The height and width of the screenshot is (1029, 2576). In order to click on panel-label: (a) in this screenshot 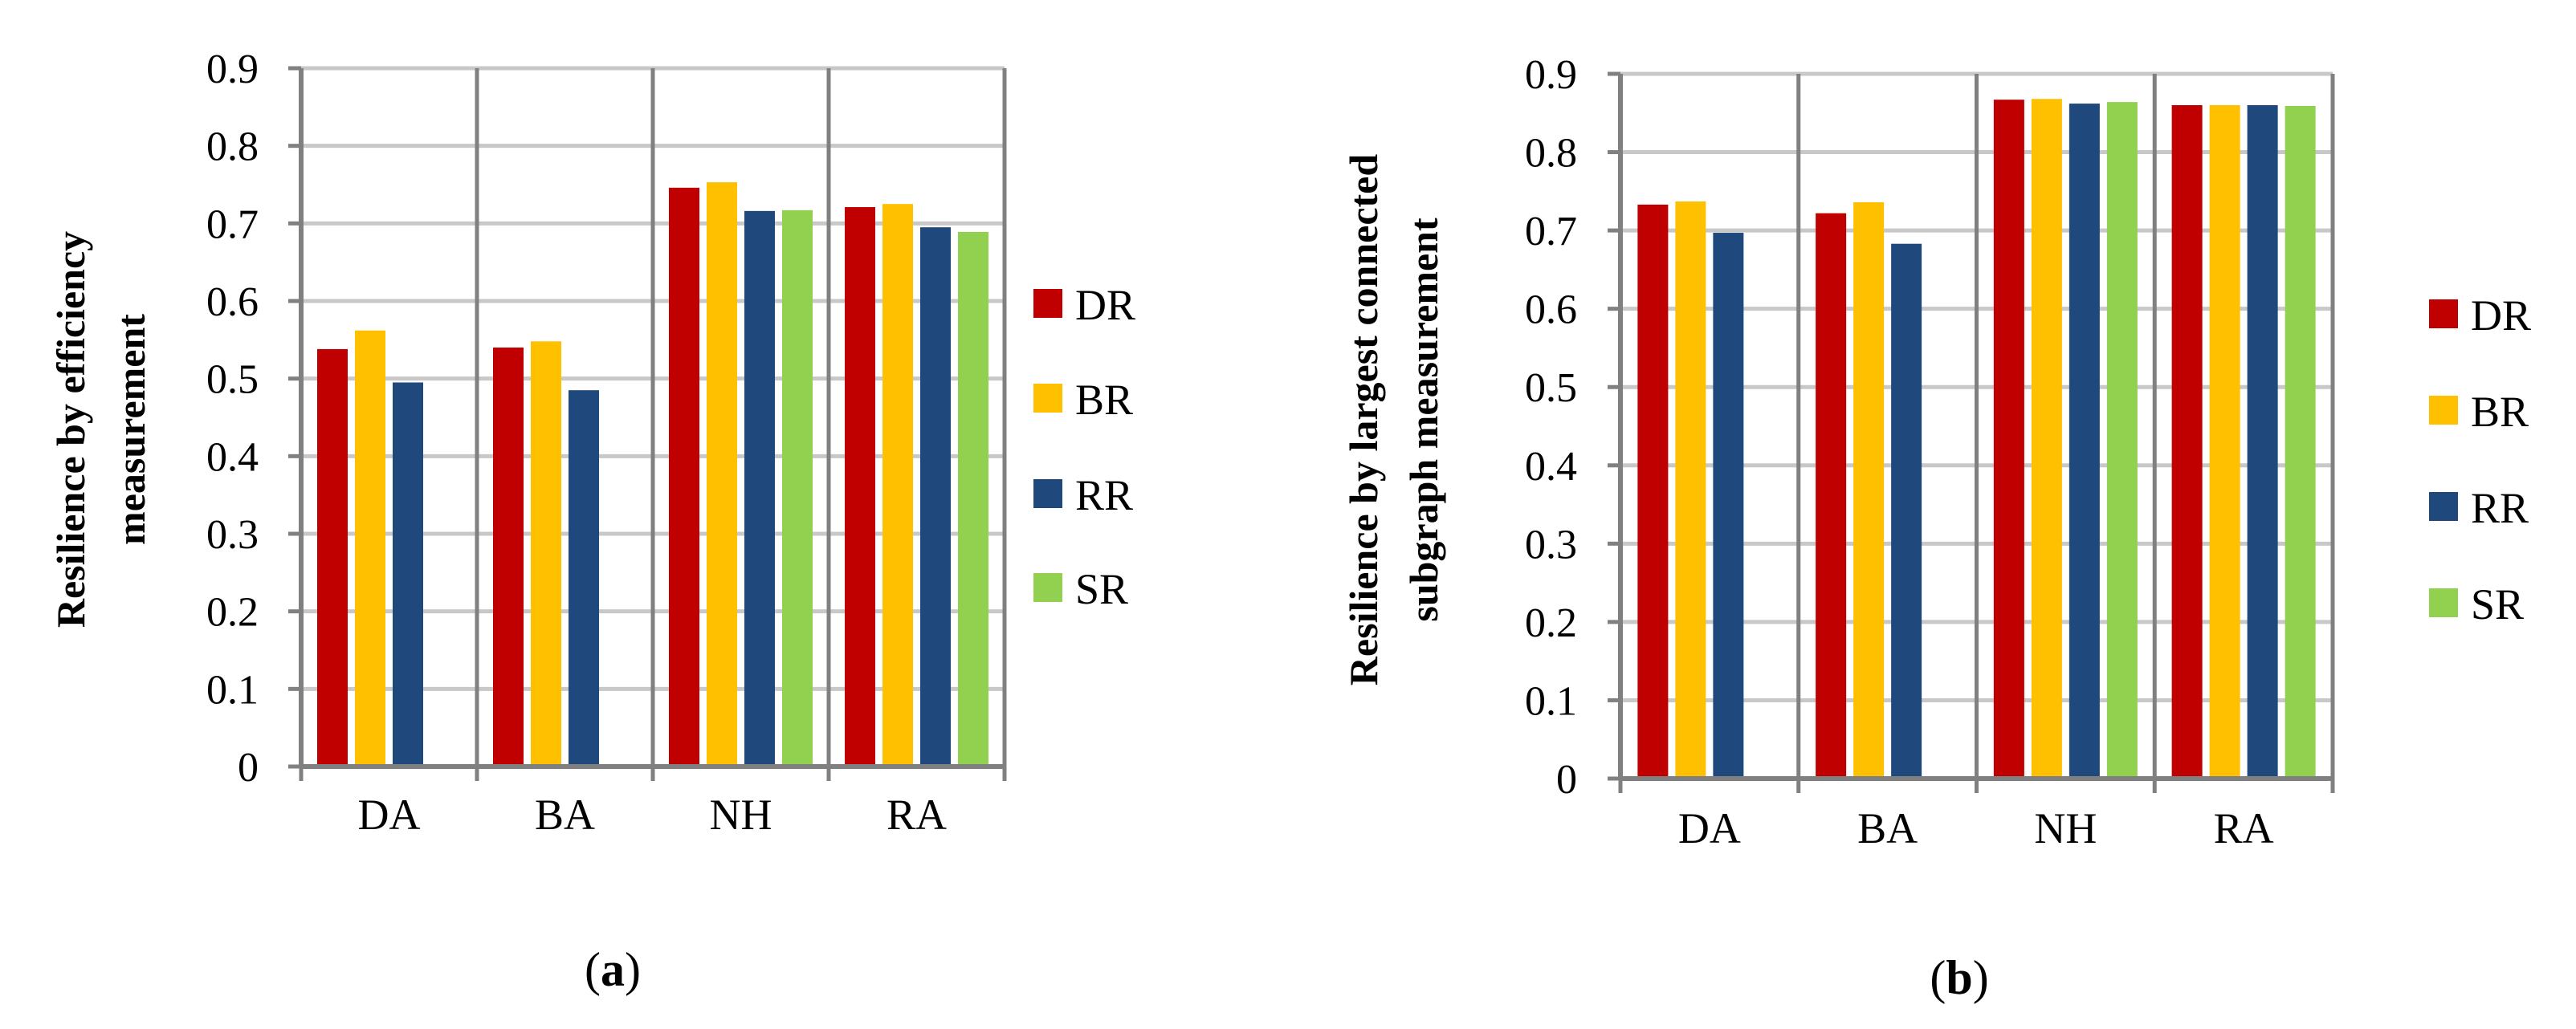, I will do `click(613, 970)`.